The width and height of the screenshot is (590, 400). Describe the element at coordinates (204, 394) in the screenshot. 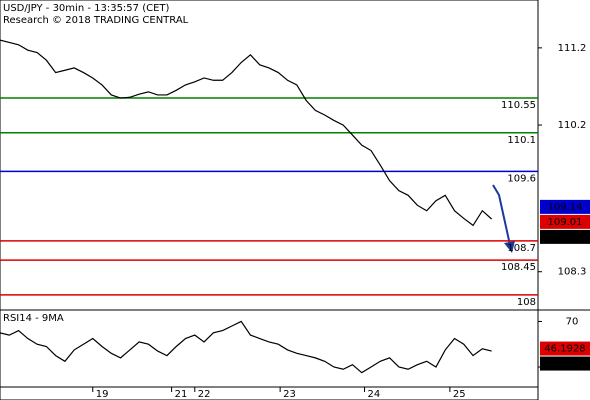

I see `x-tick-label: 22` at that location.